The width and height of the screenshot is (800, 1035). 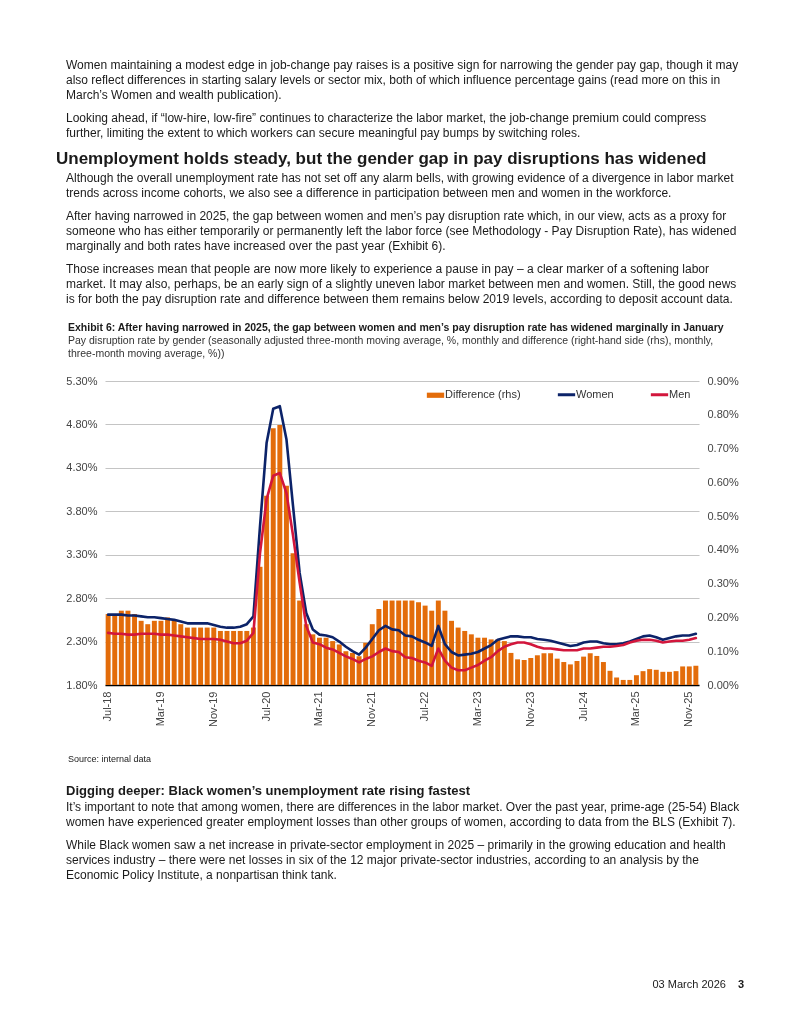 What do you see at coordinates (595, 393) in the screenshot?
I see `legend-label: Women` at bounding box center [595, 393].